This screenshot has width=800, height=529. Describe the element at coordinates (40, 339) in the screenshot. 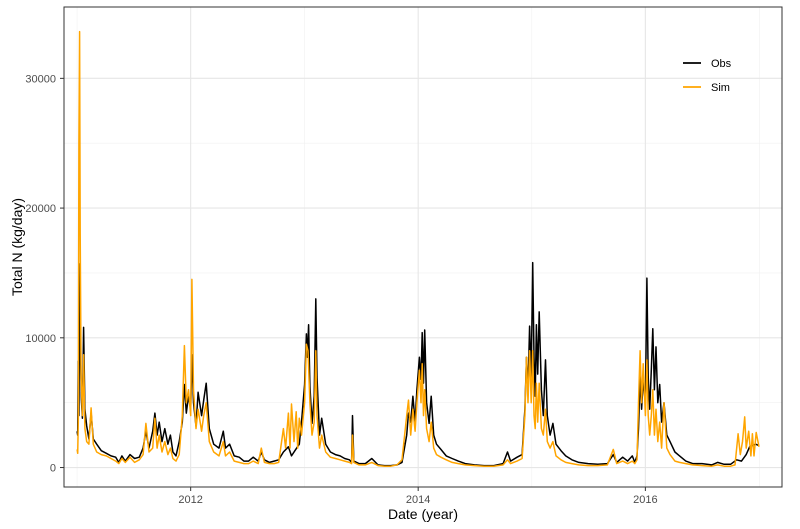

I see `y-tick-label: 10000` at that location.